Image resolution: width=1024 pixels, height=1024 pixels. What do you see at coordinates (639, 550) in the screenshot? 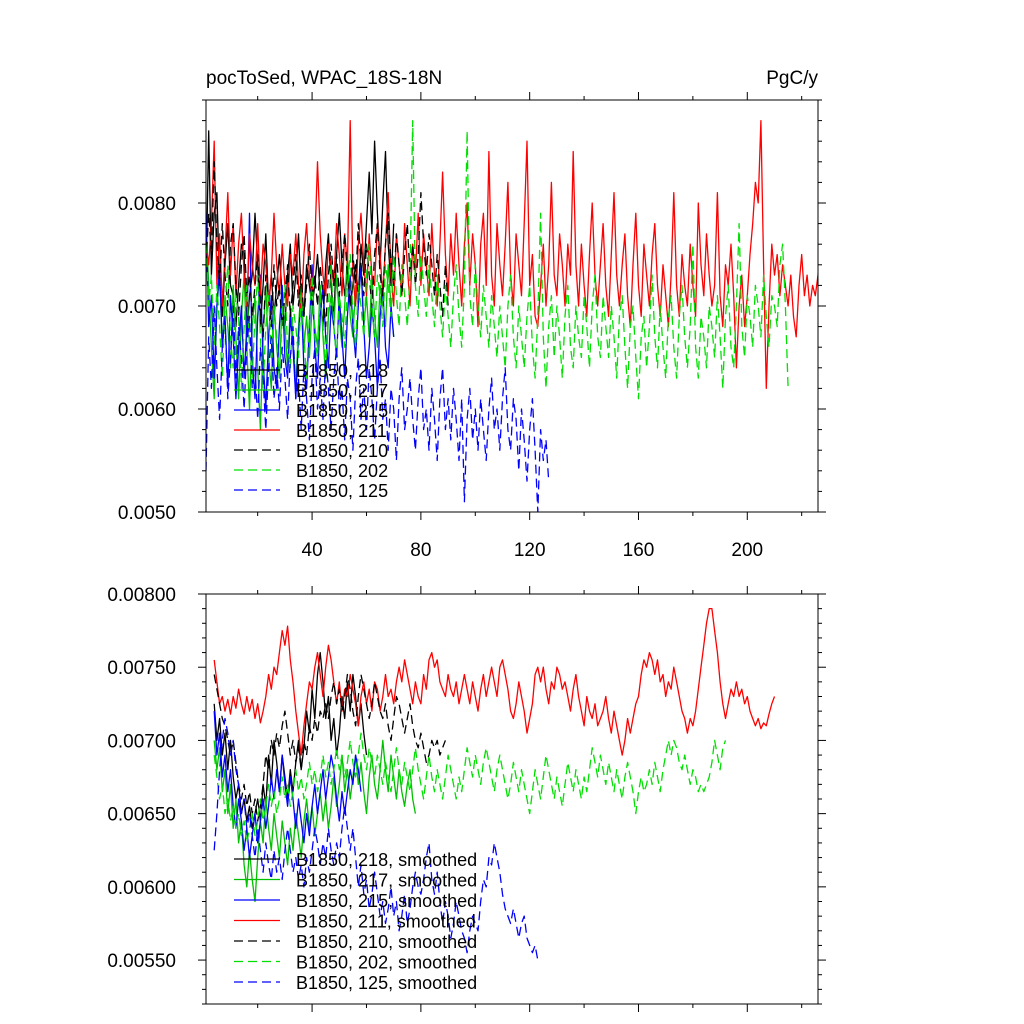
I see `top-xtick-label: 160` at bounding box center [639, 550].